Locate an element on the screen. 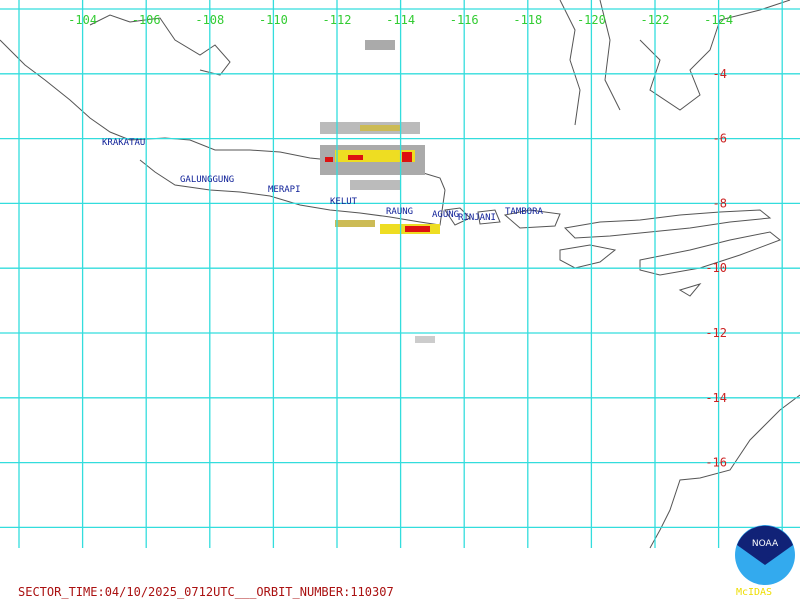 The image size is (800, 600). longitude-label: -108 is located at coordinates (209, 20).